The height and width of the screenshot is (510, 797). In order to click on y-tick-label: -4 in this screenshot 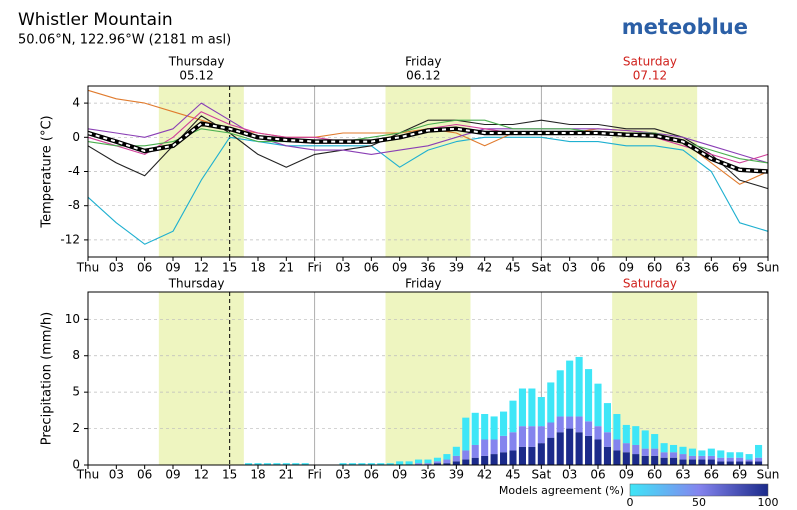, I will do `click(74, 171)`.